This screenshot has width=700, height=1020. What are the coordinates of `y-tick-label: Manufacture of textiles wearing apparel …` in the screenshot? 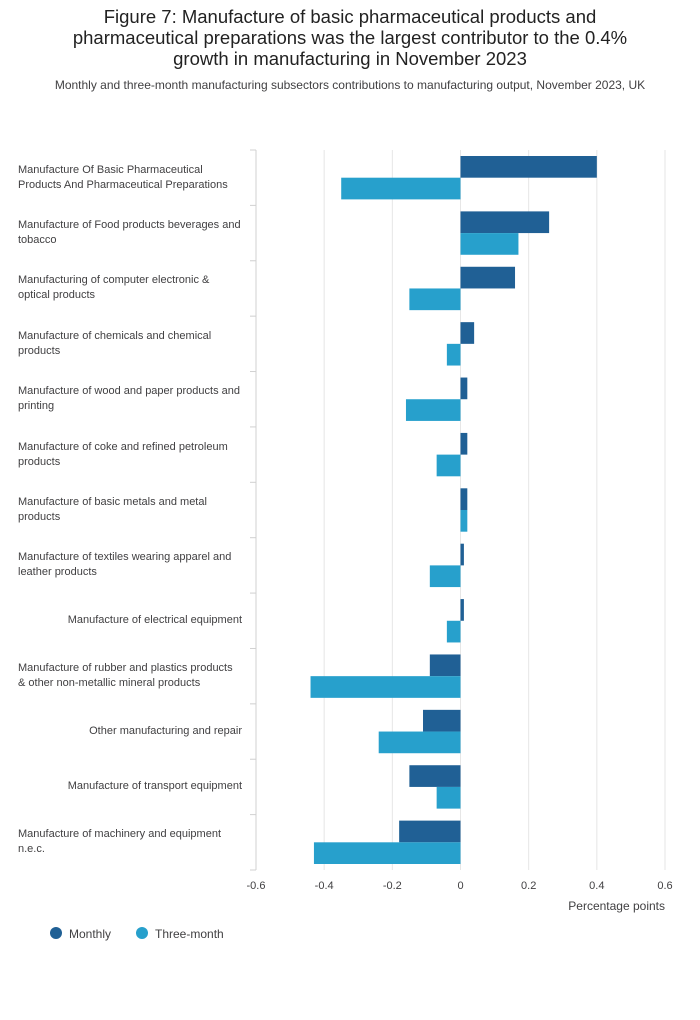 It's located at (130, 565).